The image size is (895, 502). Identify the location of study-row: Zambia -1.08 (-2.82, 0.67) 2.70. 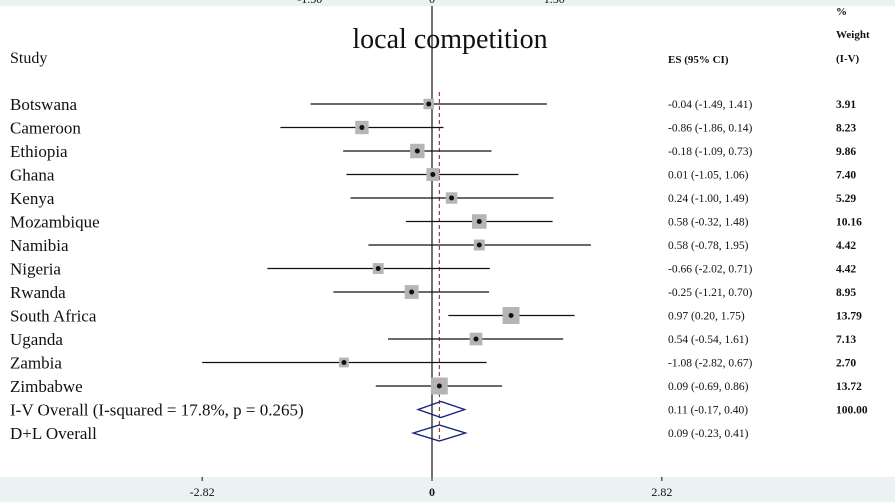
(433, 363).